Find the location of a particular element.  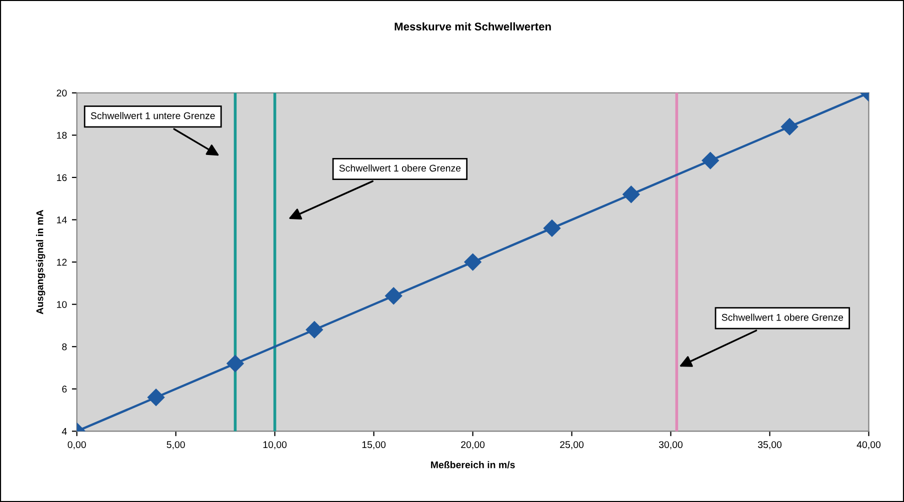

y-axis-title: Ausgangssignal in mA is located at coordinates (41, 262).